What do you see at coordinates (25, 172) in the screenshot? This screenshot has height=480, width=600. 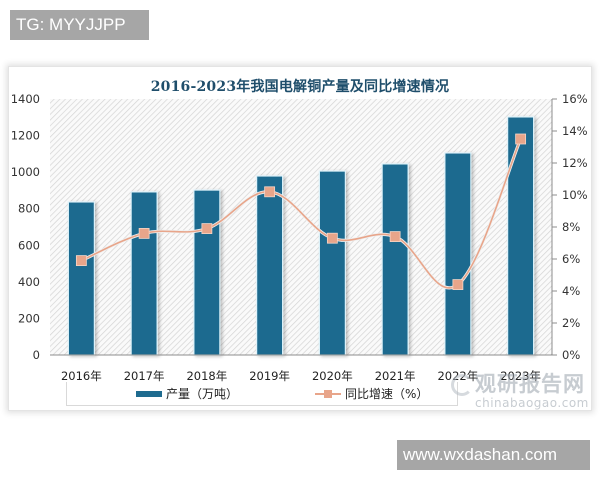 I see `y-tick-label: 1000` at bounding box center [25, 172].